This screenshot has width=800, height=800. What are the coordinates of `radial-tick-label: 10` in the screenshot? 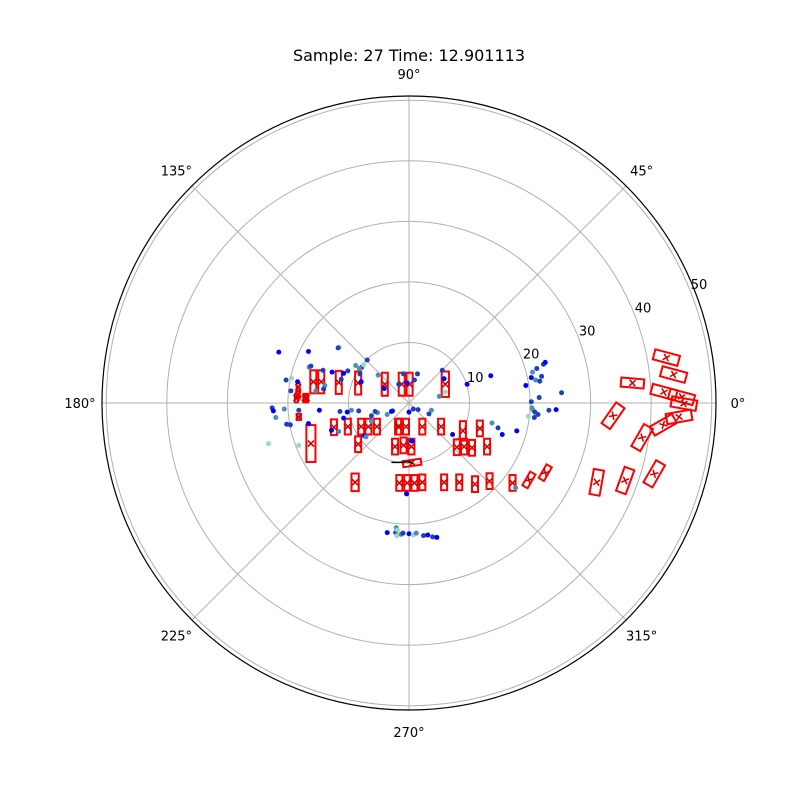 It's located at (475, 378).